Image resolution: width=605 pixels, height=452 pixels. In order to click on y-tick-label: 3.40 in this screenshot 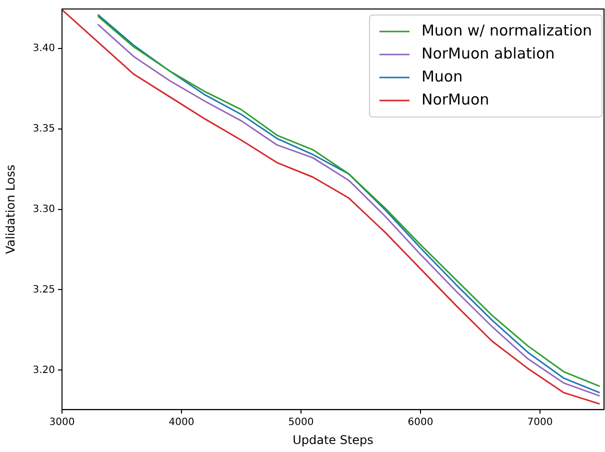, I will do `click(43, 48)`.